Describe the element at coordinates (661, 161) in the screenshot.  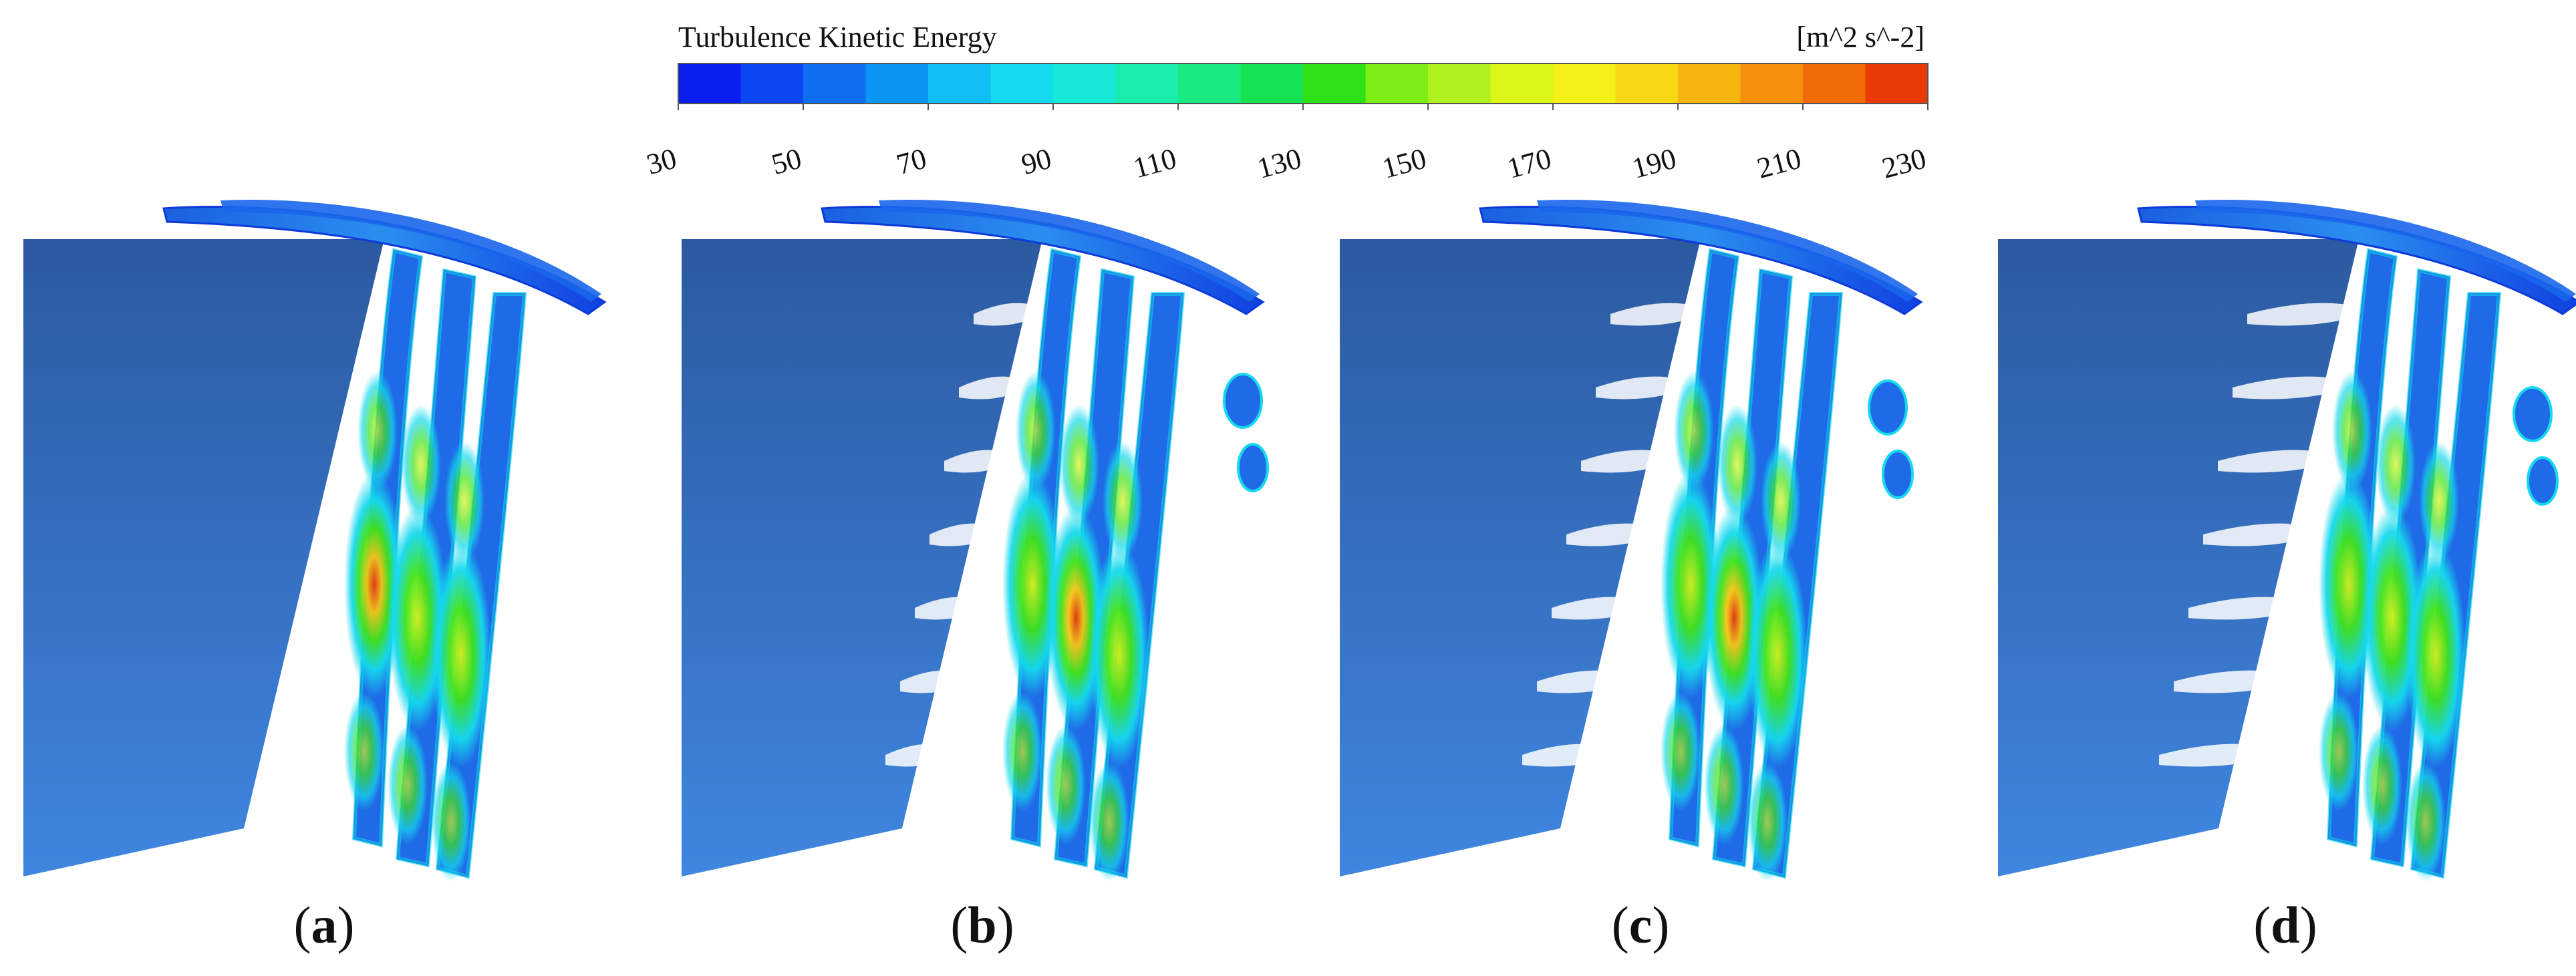
I see `colorbar-tick-label: 30` at that location.